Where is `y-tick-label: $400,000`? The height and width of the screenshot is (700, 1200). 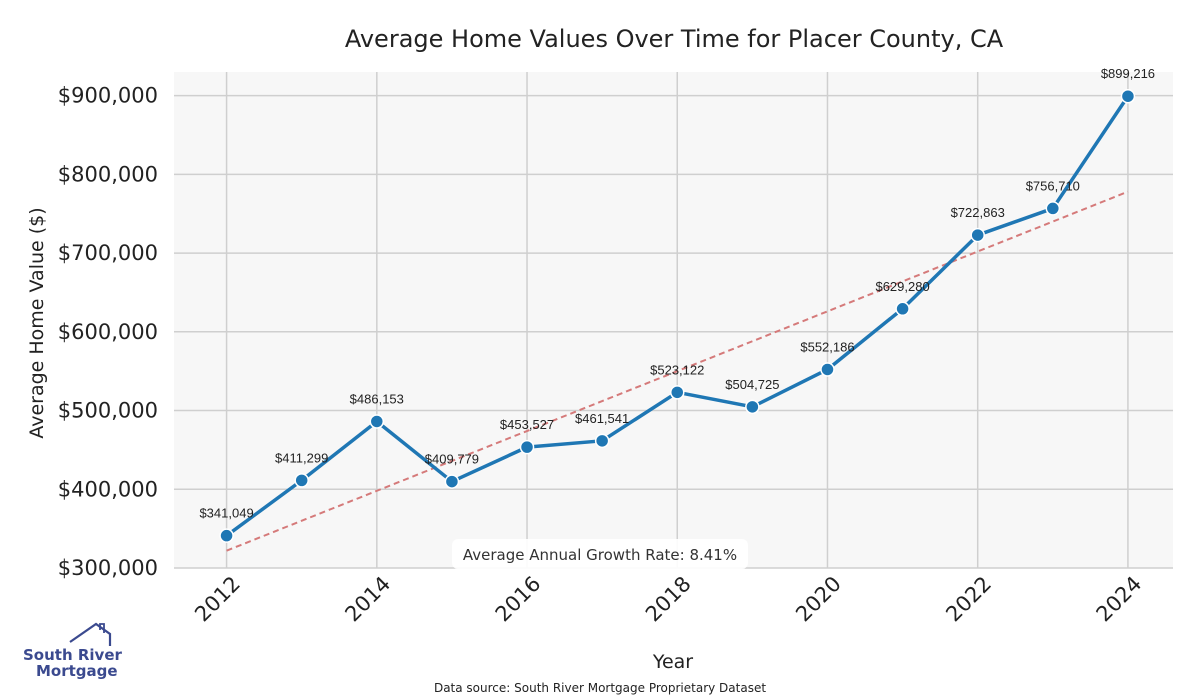 y-tick-label: $400,000 is located at coordinates (108, 489).